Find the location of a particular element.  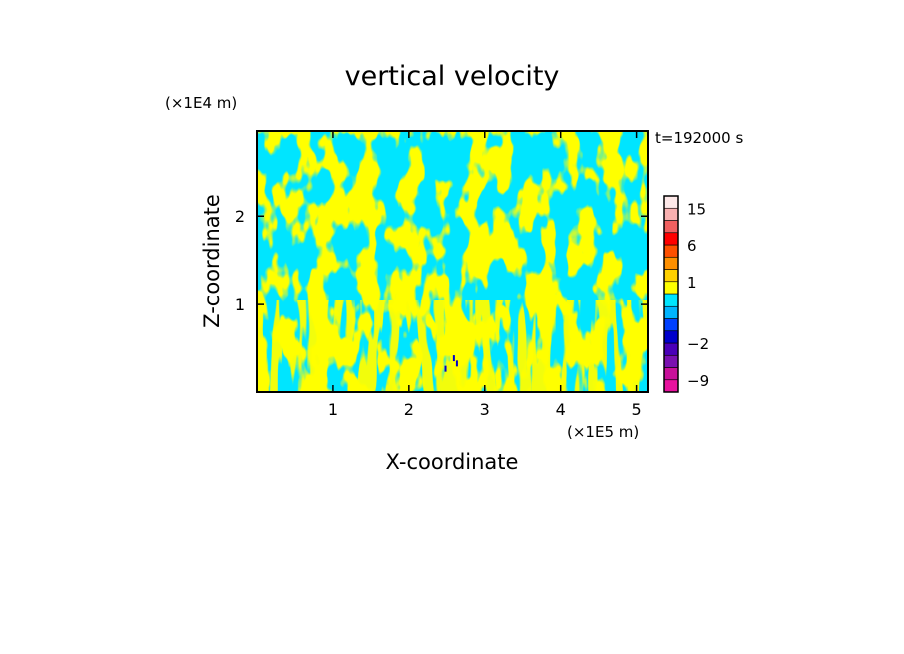

colorbar-tick-label: 6 is located at coordinates (692, 246).